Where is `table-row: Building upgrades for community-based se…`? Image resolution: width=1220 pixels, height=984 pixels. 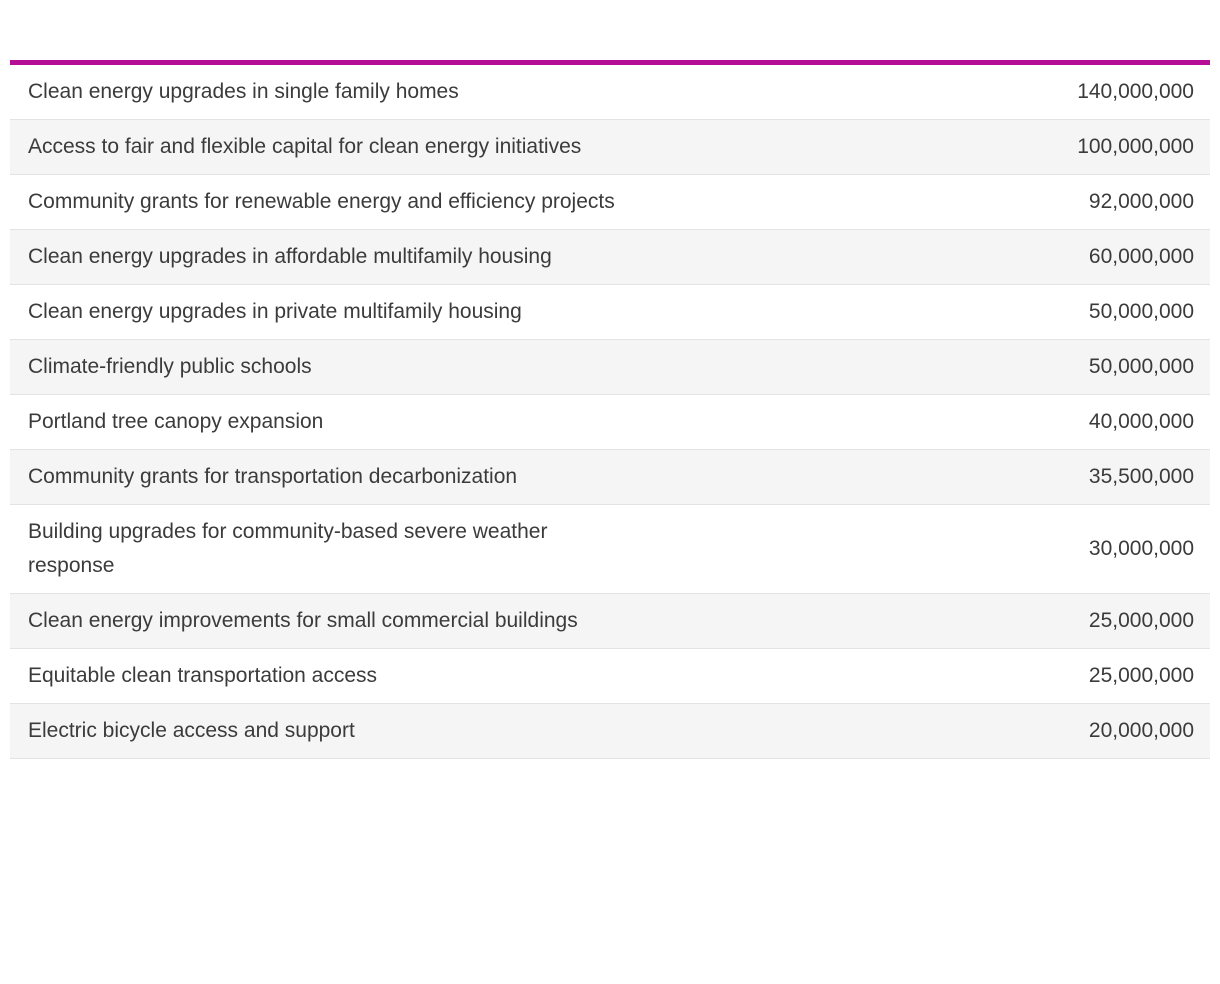 table-row: Building upgrades for community-based se… is located at coordinates (610, 549).